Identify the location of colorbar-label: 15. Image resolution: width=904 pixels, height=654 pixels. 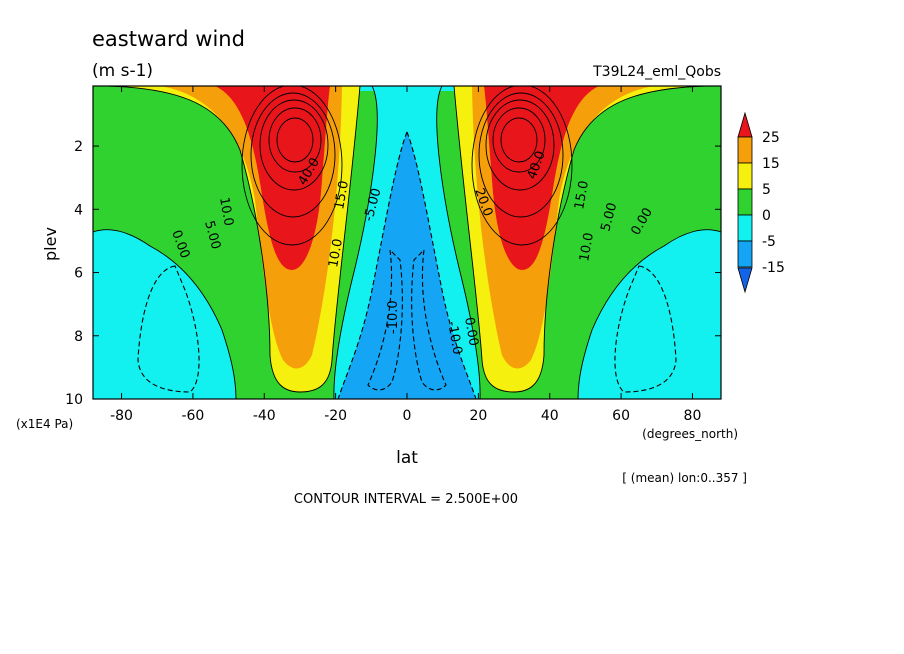
(771, 164).